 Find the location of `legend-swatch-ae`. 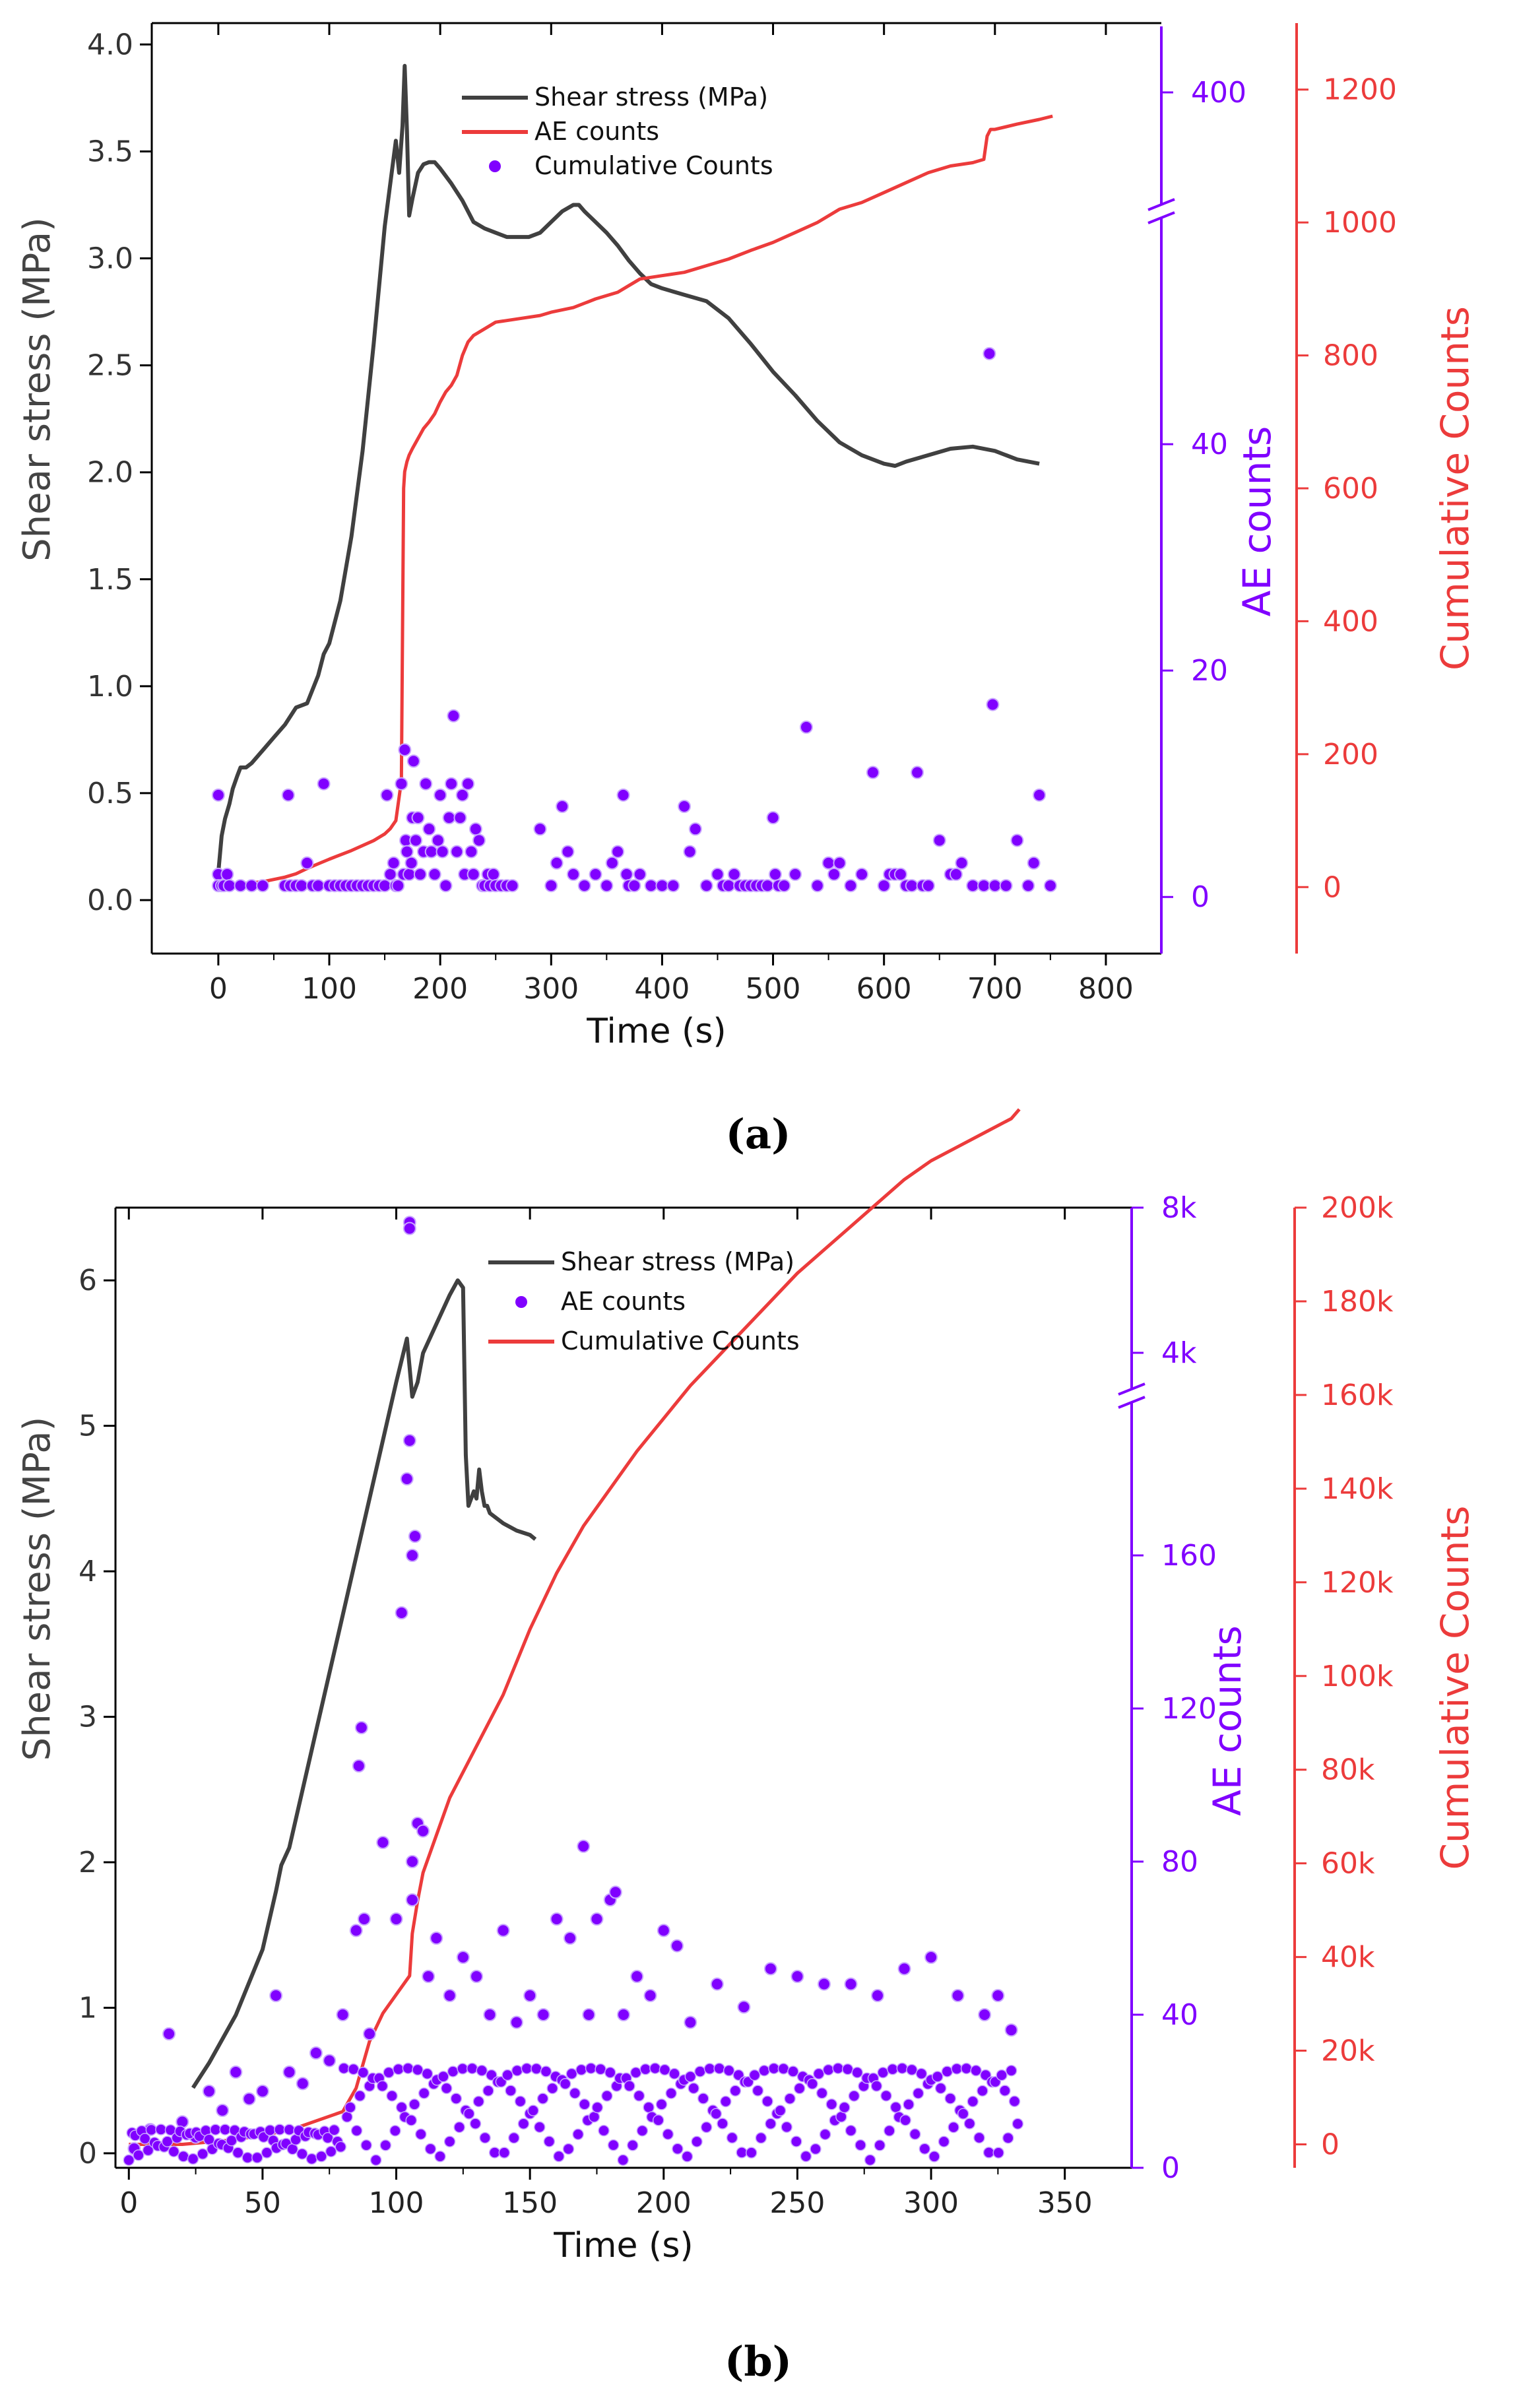

legend-swatch-ae is located at coordinates (521, 1302).